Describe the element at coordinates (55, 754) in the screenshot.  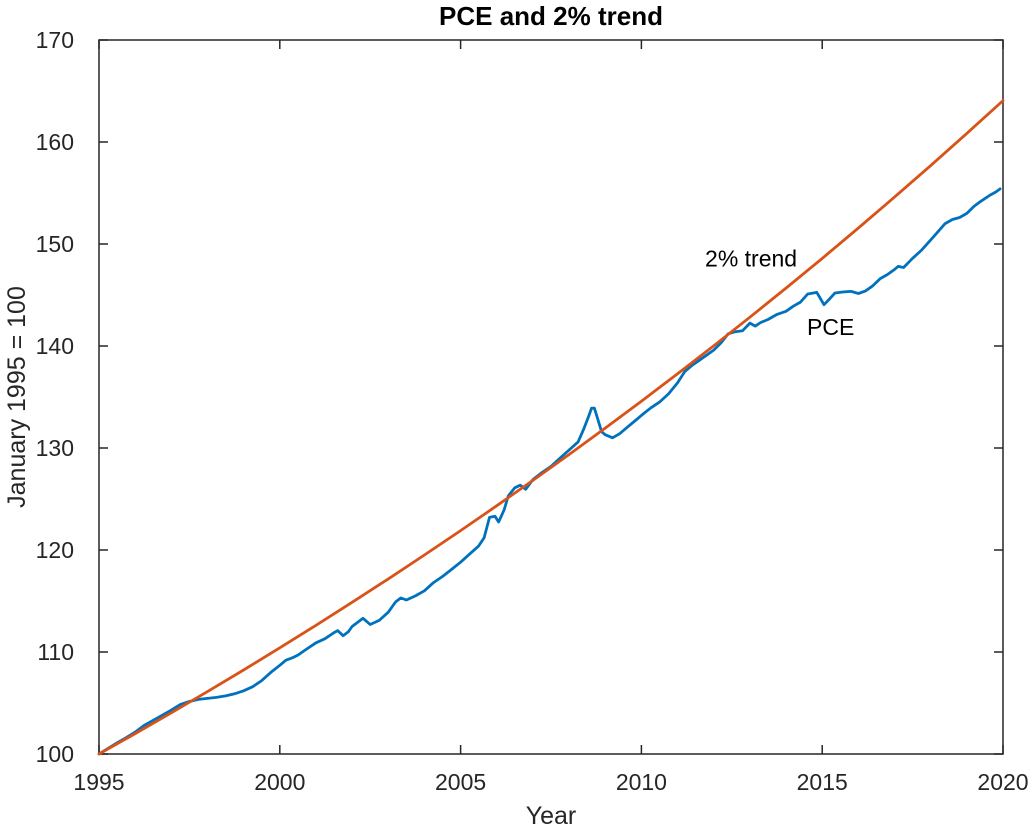
I see `y-tick-label: 100` at that location.